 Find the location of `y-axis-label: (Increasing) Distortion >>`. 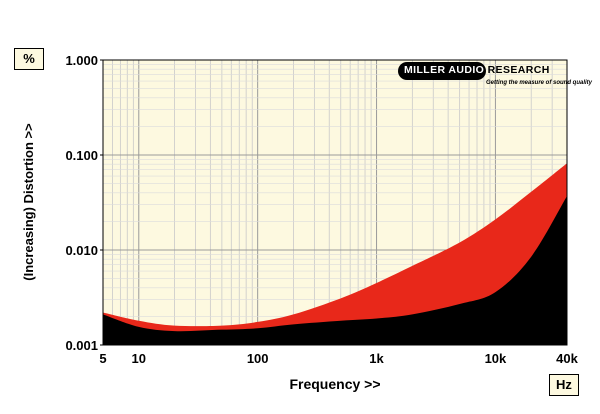

y-axis-label: (Increasing) Distortion >> is located at coordinates (28, 202).